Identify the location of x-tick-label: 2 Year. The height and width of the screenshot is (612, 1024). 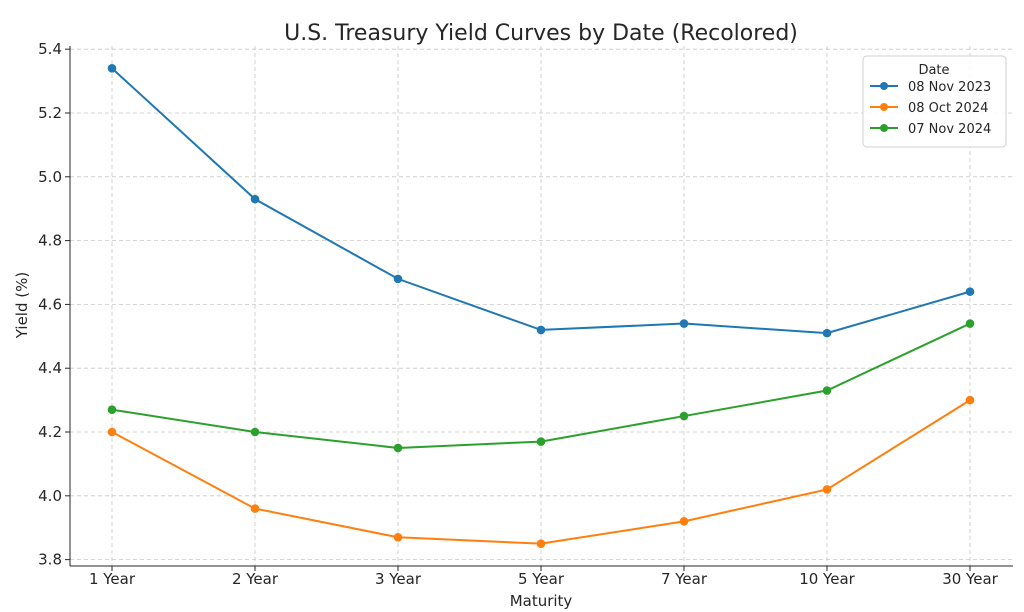
(255, 579).